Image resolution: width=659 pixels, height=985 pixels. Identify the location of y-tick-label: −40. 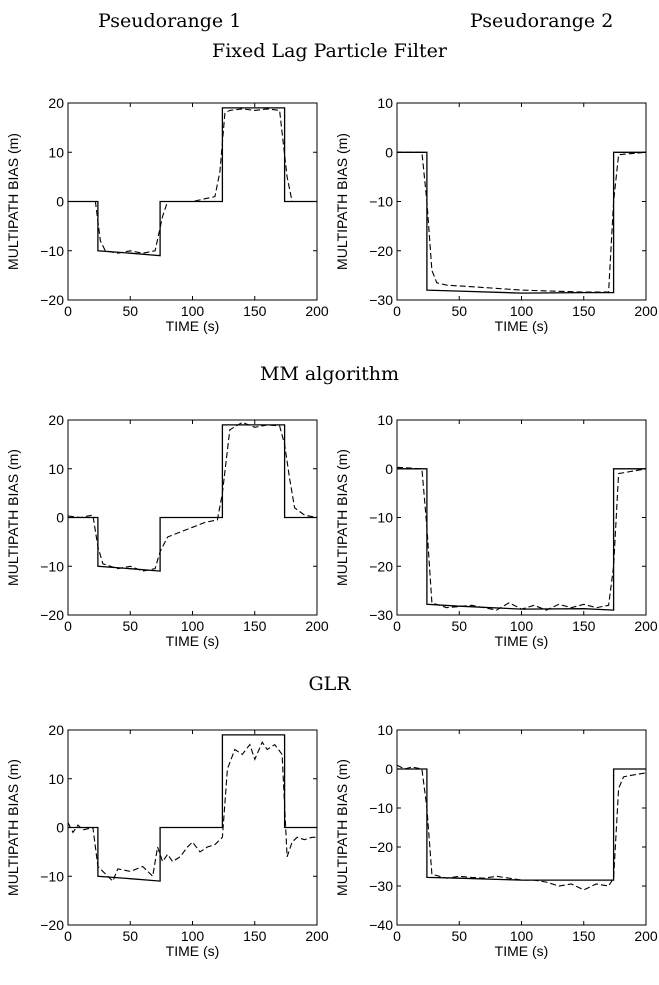
(381, 925).